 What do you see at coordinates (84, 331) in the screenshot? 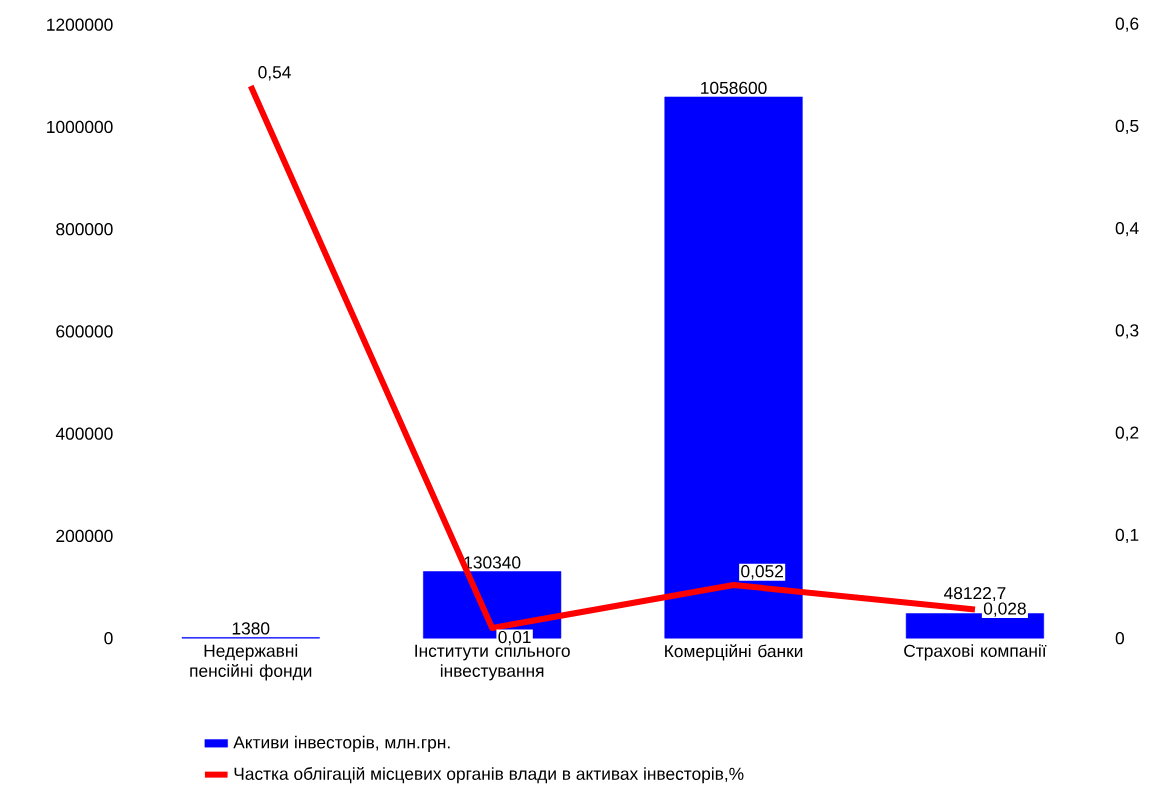
I see `y-tick-label: 600000` at bounding box center [84, 331].